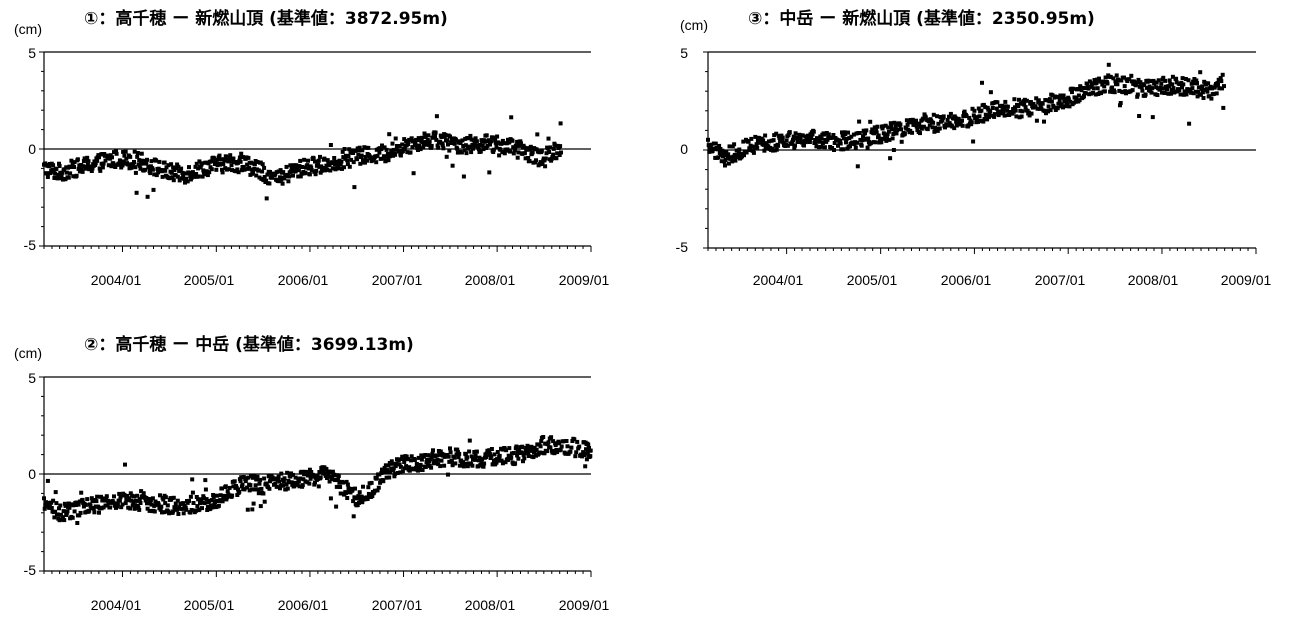  What do you see at coordinates (684, 53) in the screenshot?
I see `y-tick-label-5: 5` at bounding box center [684, 53].